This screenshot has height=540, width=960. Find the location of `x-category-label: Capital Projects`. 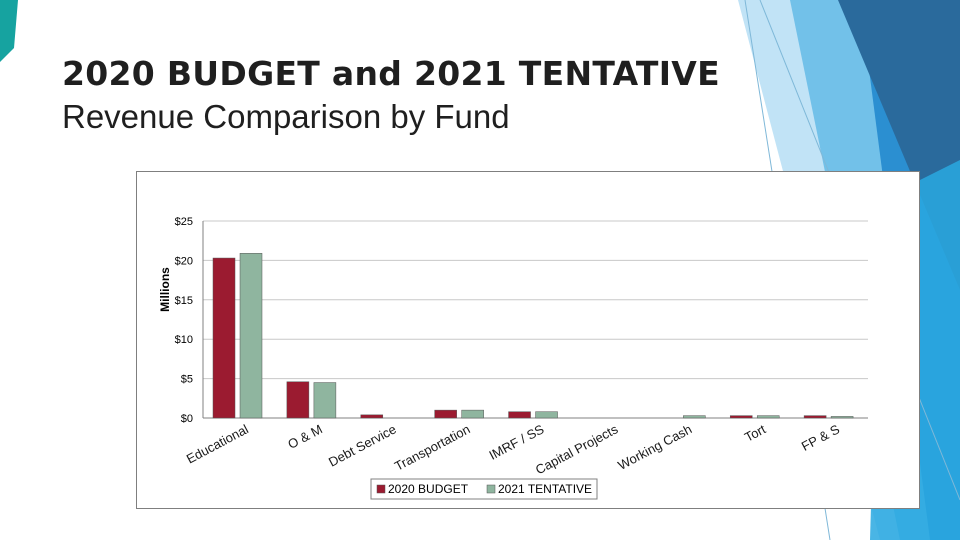

x-category-label: Capital Projects is located at coordinates (577, 449).